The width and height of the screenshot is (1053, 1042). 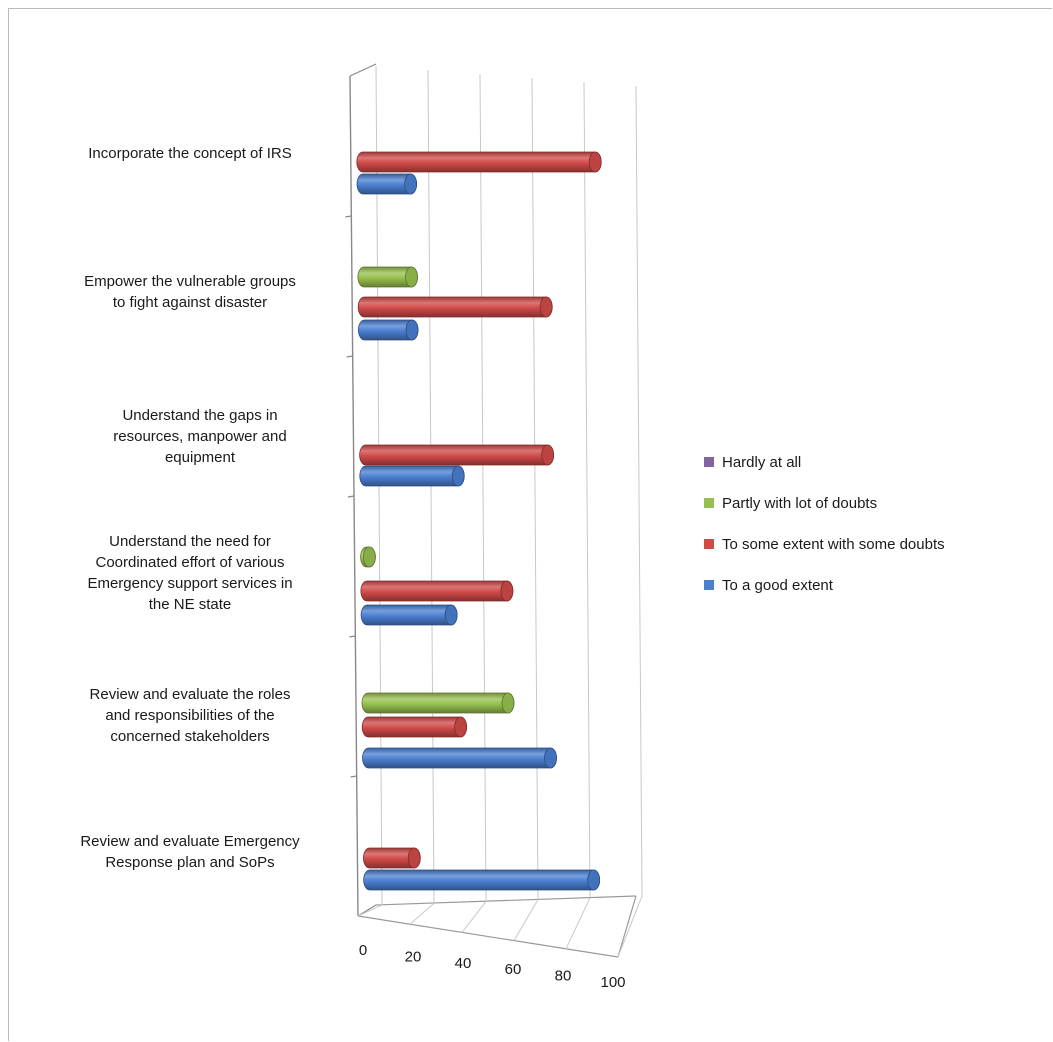 I want to click on category-label-line: Empower the vulnerable groups, so click(x=190, y=281).